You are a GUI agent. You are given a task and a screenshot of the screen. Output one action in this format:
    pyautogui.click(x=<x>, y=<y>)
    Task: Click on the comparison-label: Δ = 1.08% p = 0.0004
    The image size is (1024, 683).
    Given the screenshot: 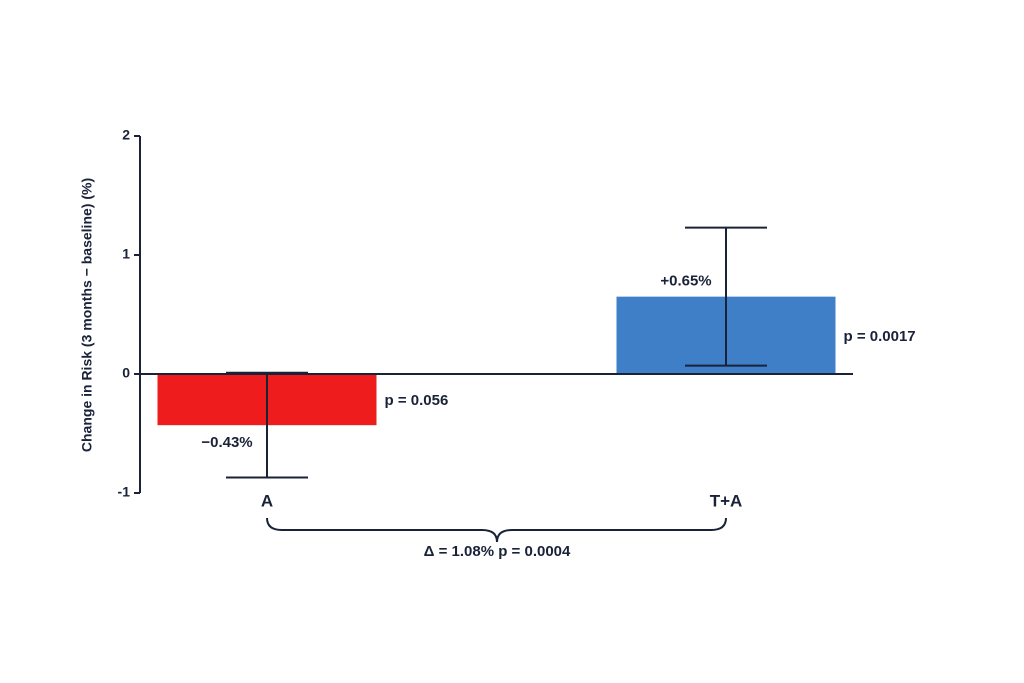 What is the action you would take?
    pyautogui.click(x=497, y=551)
    